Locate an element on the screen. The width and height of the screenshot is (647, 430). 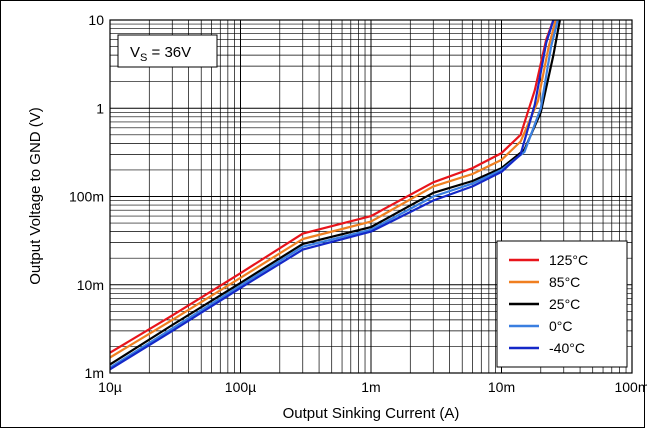
legend-entry: -40°C is located at coordinates (567, 348).